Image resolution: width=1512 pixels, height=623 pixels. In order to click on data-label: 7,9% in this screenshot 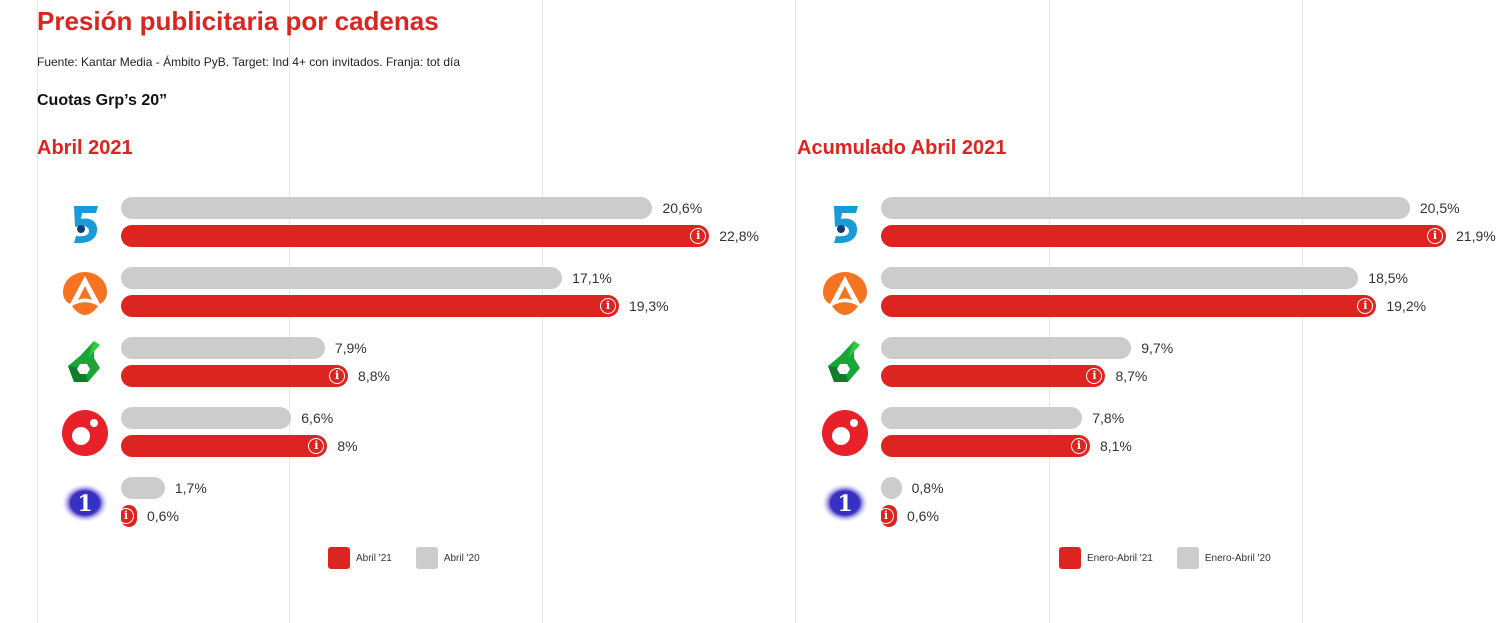, I will do `click(350, 348)`.